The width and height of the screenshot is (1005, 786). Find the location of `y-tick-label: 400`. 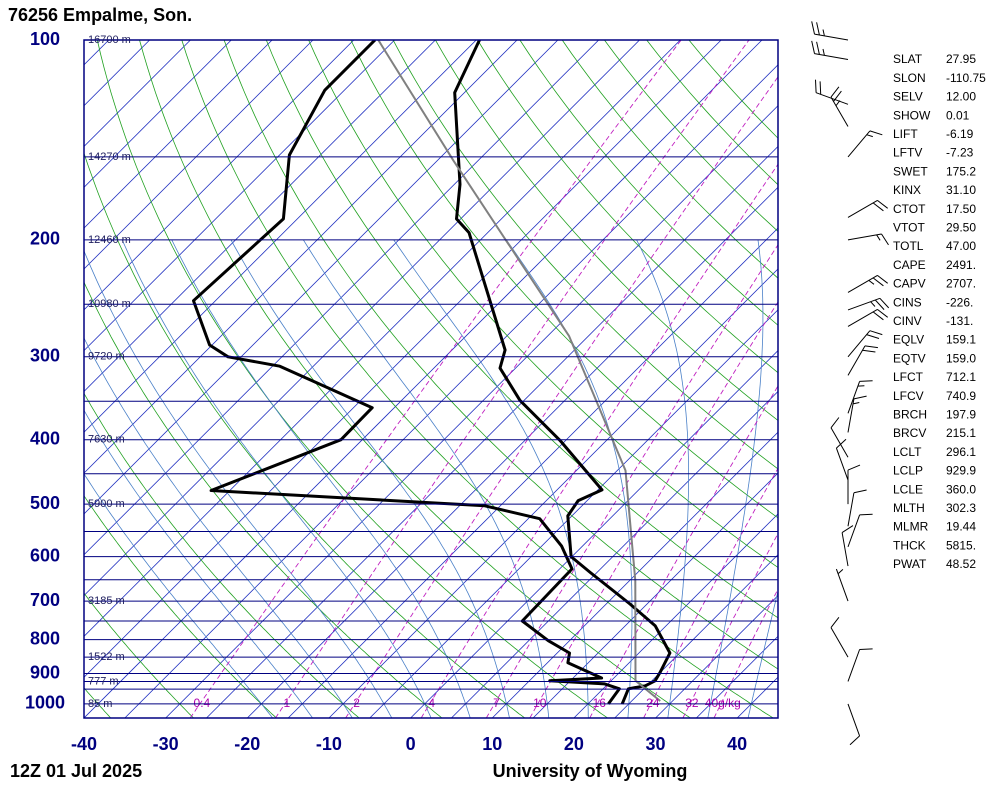

y-tick-label: 400 is located at coordinates (45, 438).